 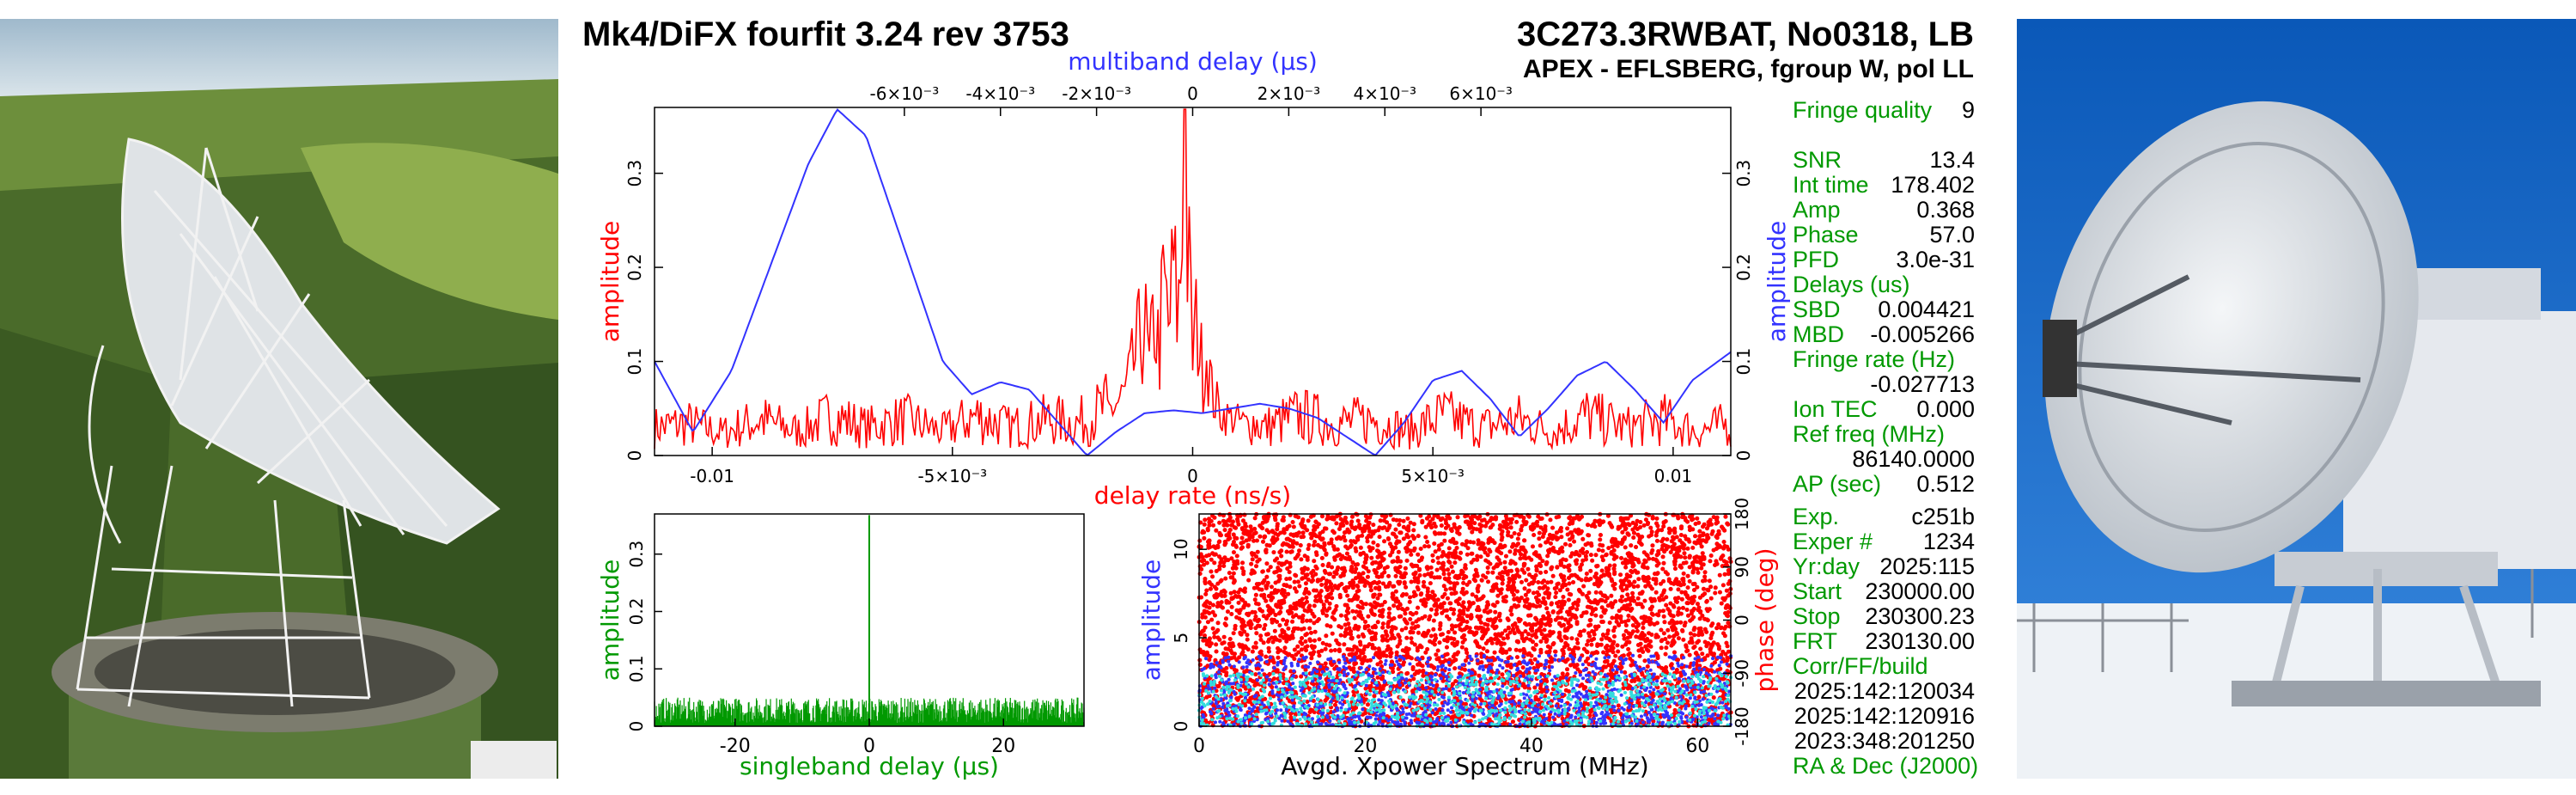 I want to click on xpower-y-axis-label: amplitude, so click(x=1151, y=621).